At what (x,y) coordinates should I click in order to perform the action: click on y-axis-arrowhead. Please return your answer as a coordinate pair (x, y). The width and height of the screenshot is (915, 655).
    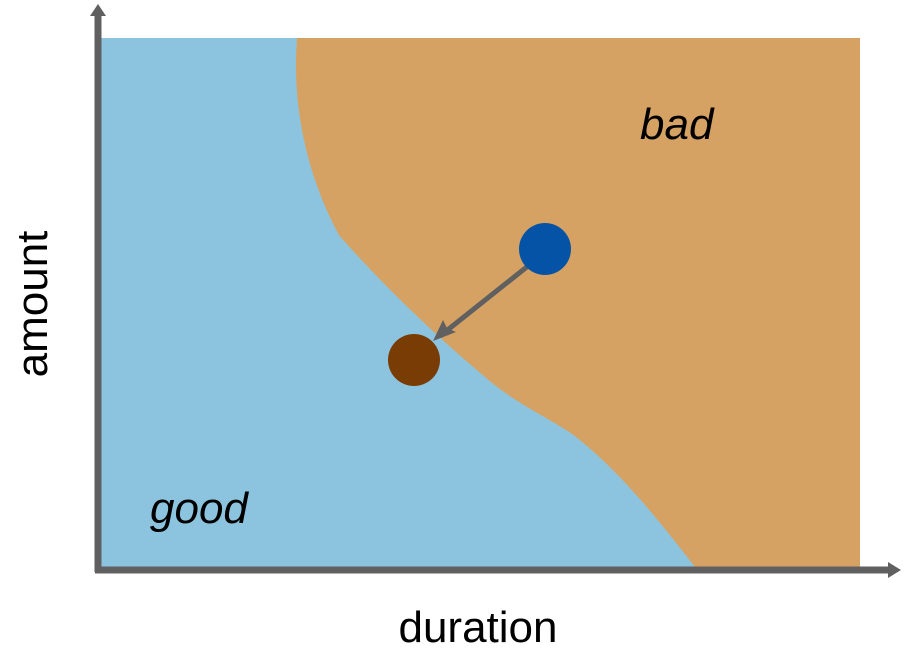
    Looking at the image, I should click on (98, 10).